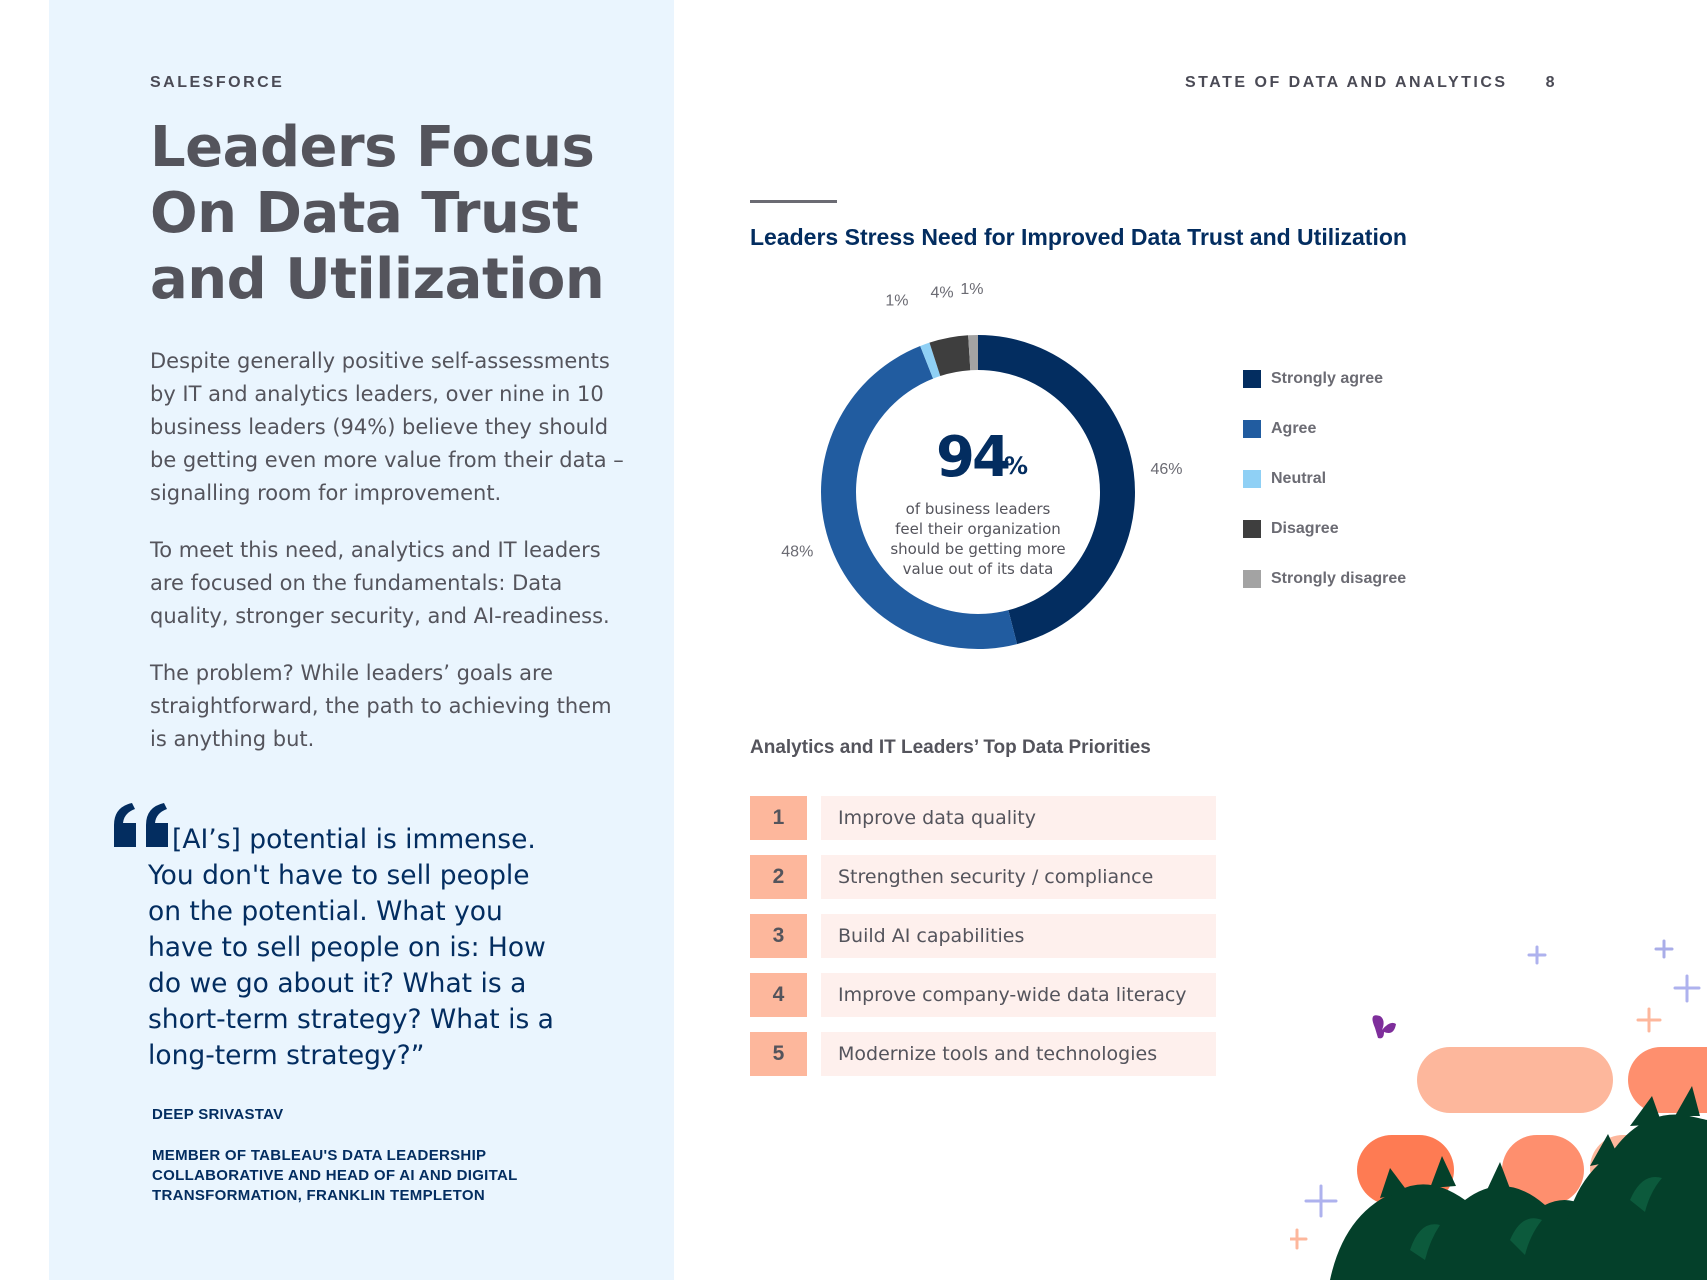 The height and width of the screenshot is (1280, 1707). Describe the element at coordinates (978, 509) in the screenshot. I see `center-caption-line: of business leaders` at that location.